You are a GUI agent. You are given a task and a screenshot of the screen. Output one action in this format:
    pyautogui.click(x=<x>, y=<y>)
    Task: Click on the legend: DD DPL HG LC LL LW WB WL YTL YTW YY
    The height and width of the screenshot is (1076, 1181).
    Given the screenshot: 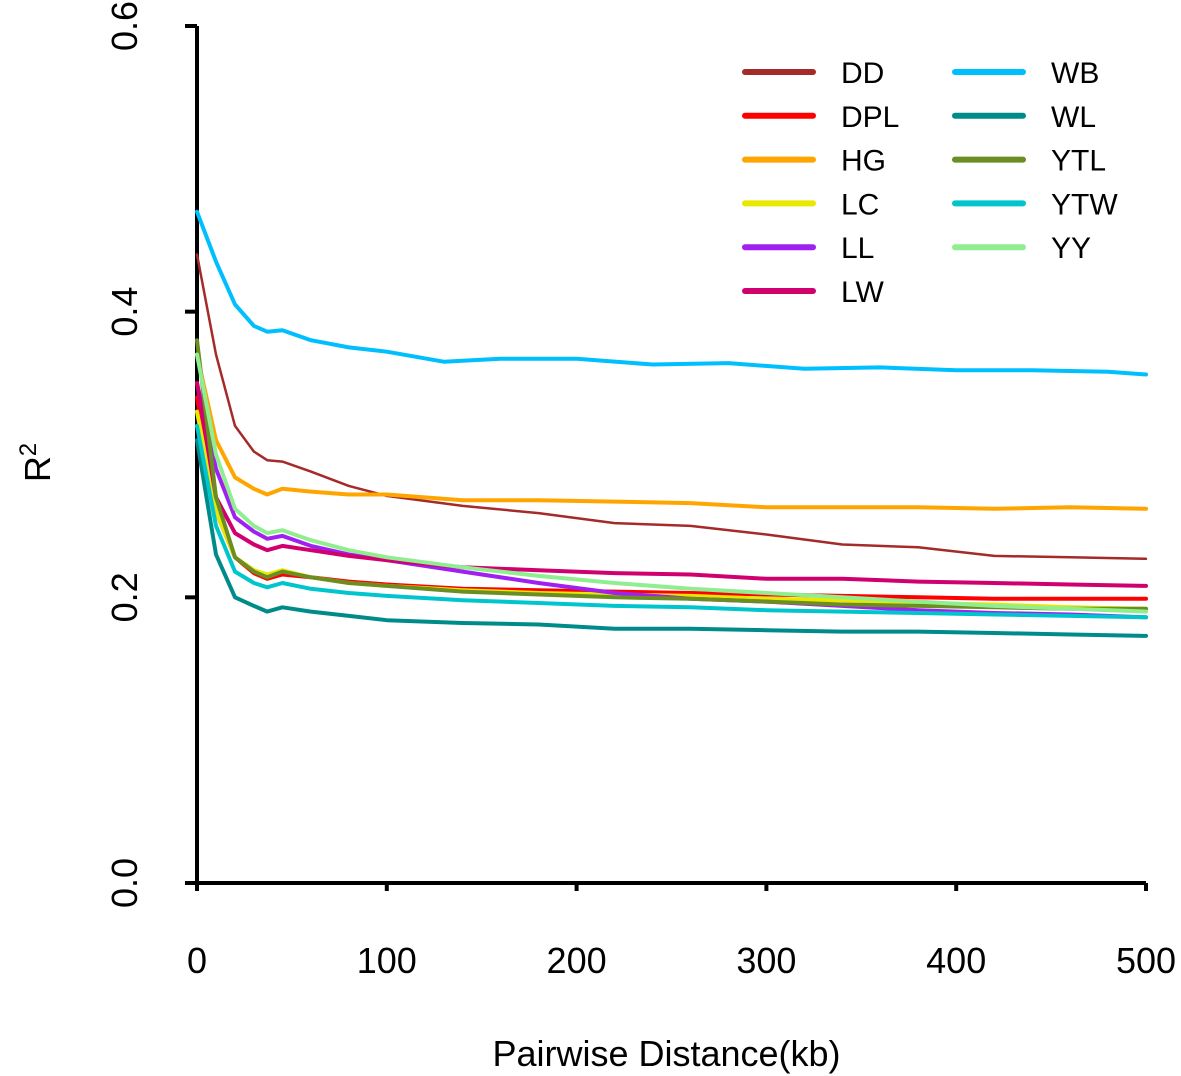 What is the action you would take?
    pyautogui.click(x=930, y=183)
    